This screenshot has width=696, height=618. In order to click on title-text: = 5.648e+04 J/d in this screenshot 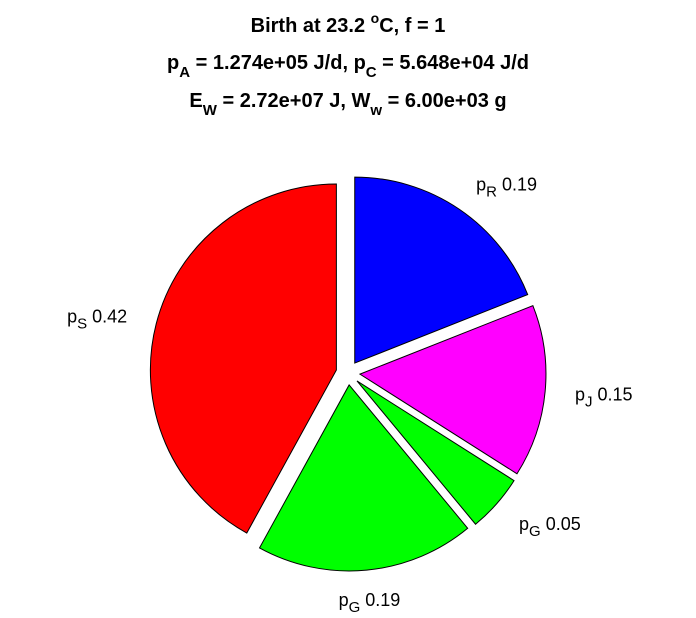, I will do `click(452, 63)`.